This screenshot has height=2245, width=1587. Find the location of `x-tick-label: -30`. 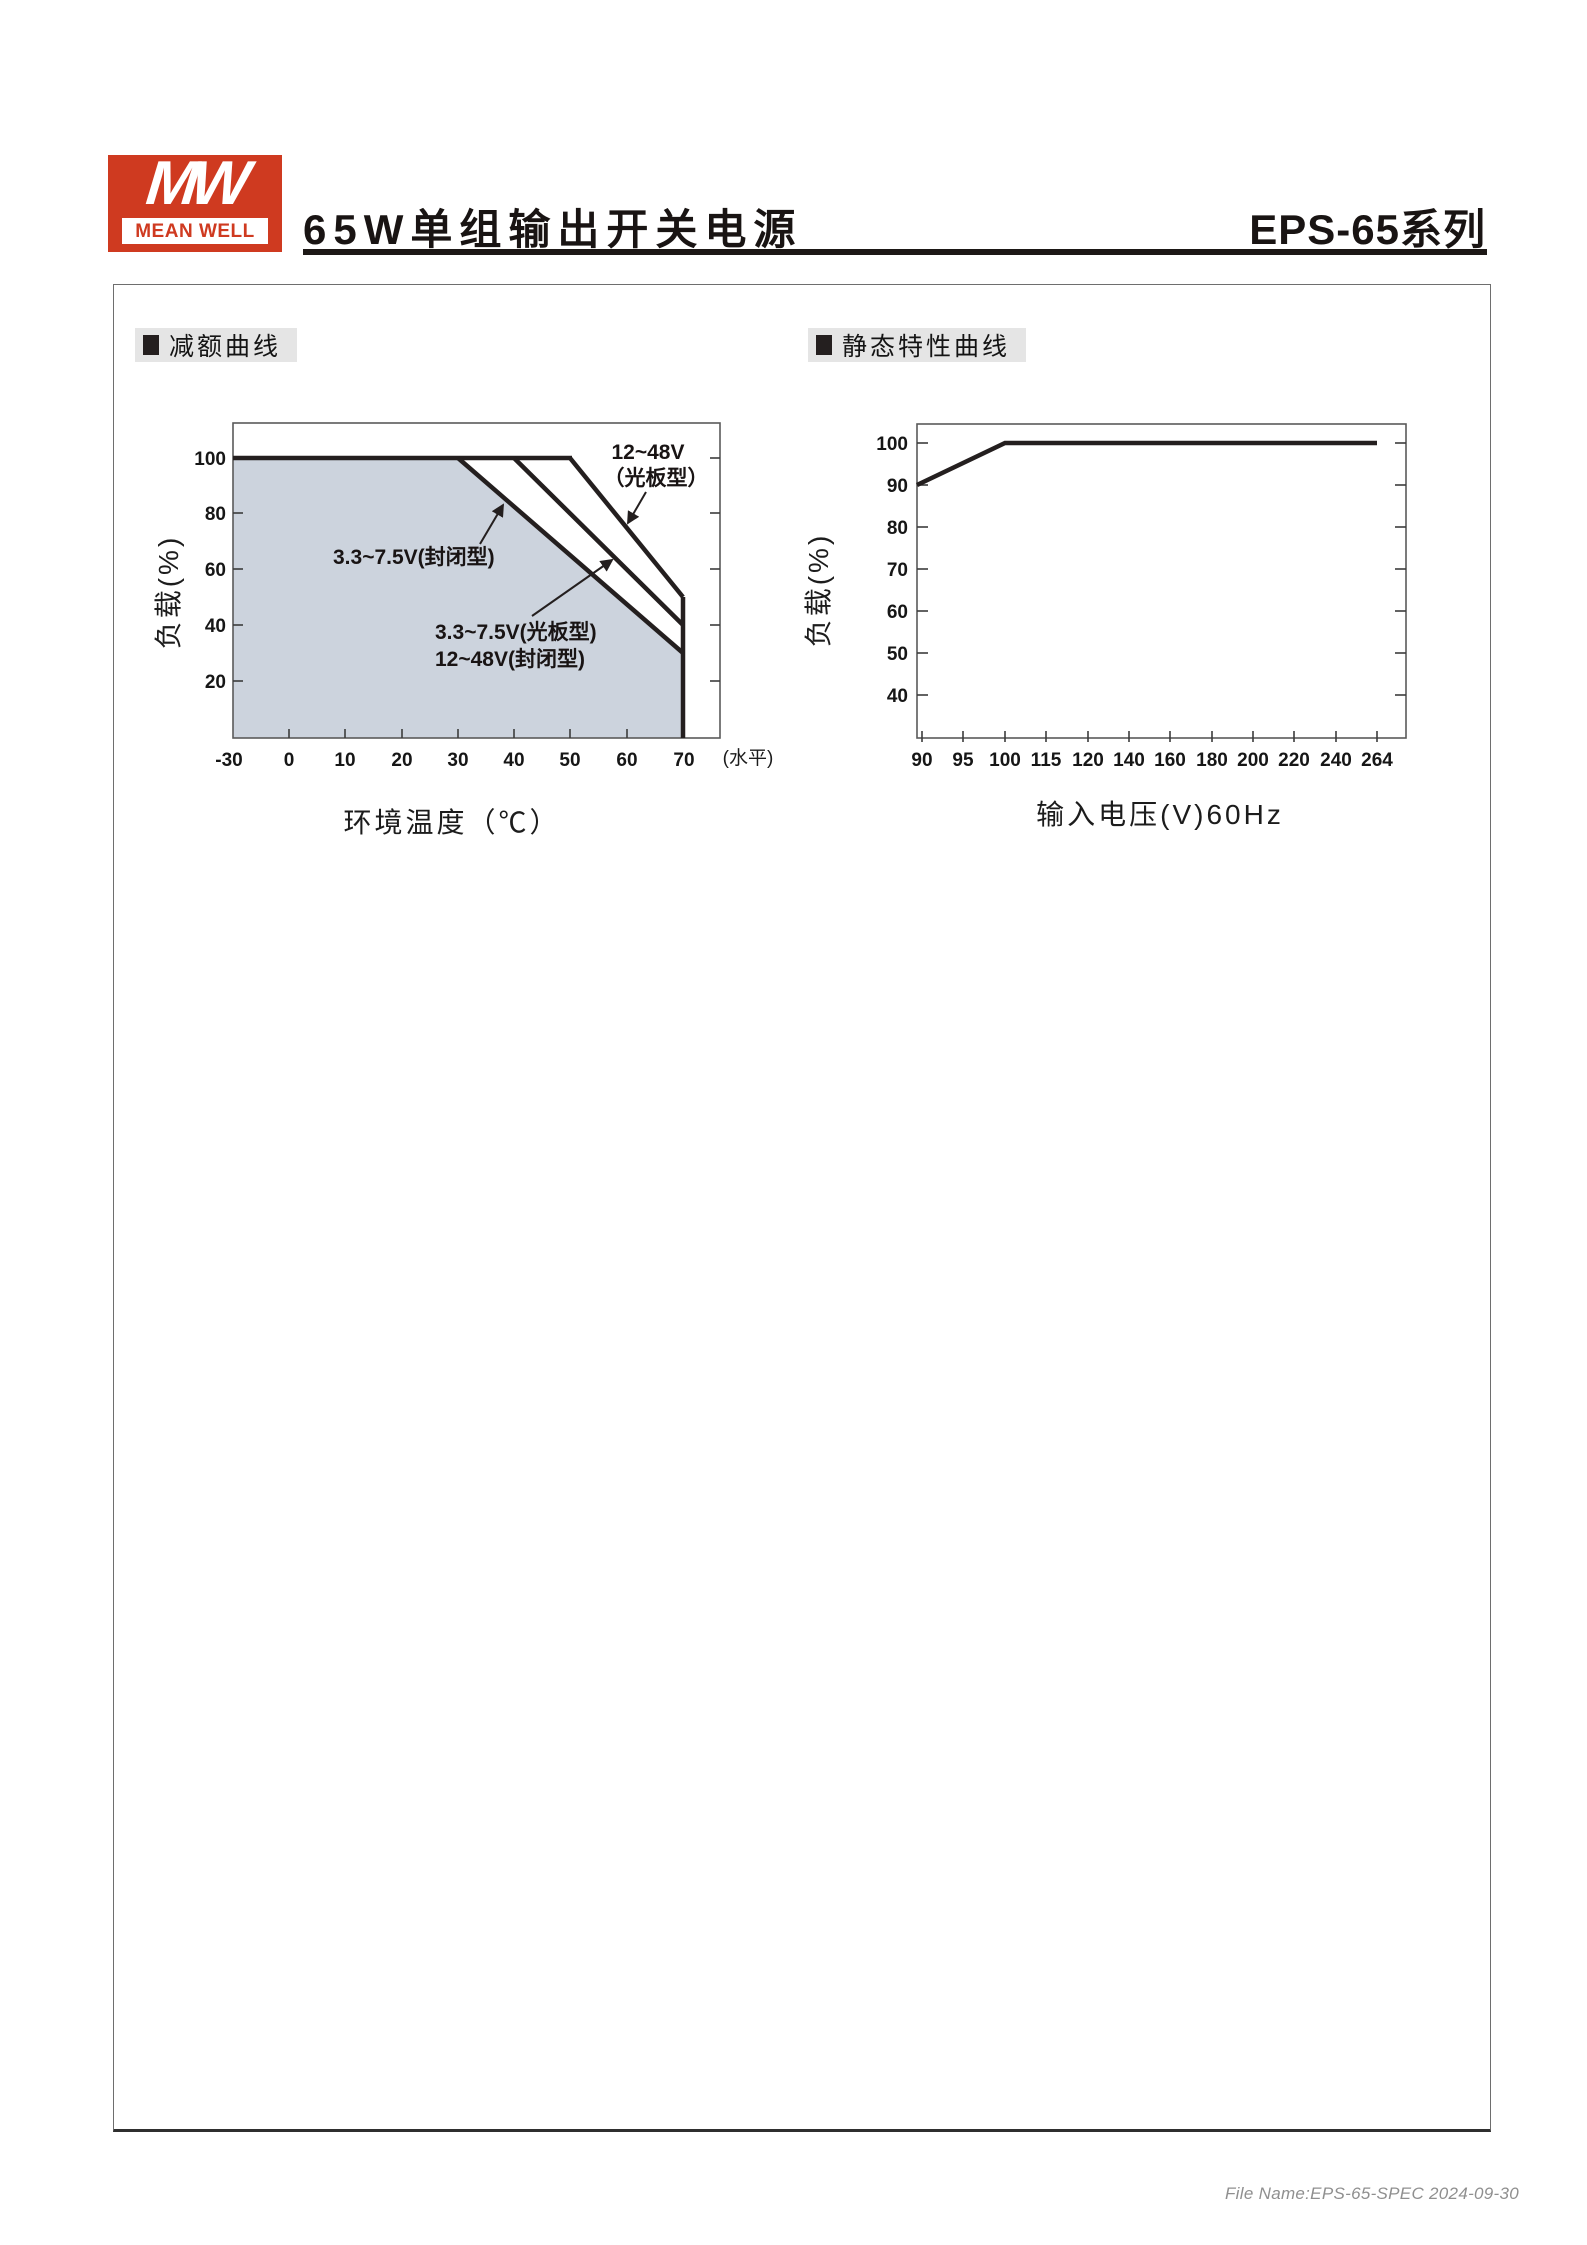

x-tick-label: -30 is located at coordinates (228, 760).